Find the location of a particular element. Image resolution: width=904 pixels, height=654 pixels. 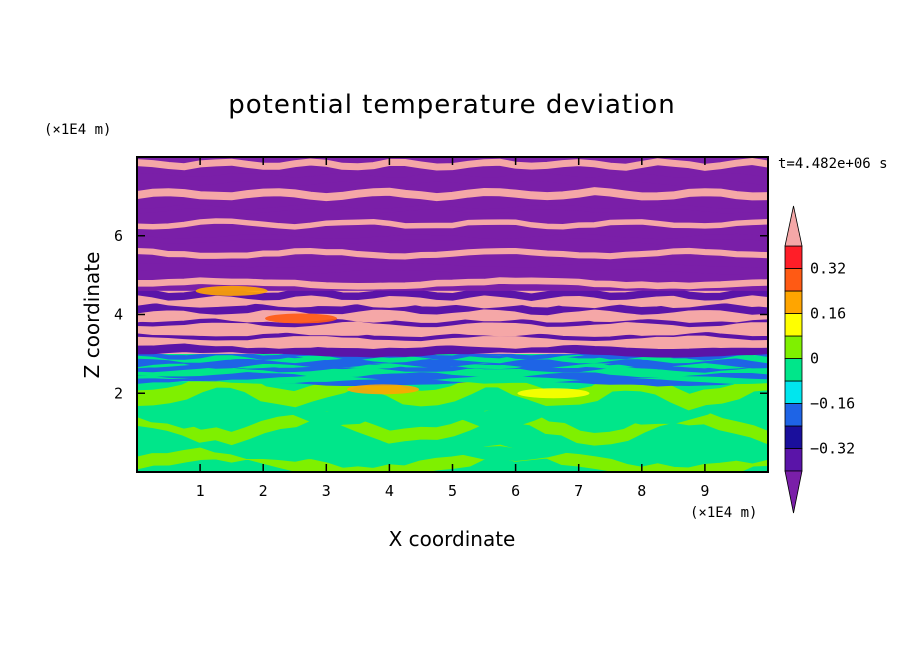

y-tick-label: 6 is located at coordinates (118, 236).